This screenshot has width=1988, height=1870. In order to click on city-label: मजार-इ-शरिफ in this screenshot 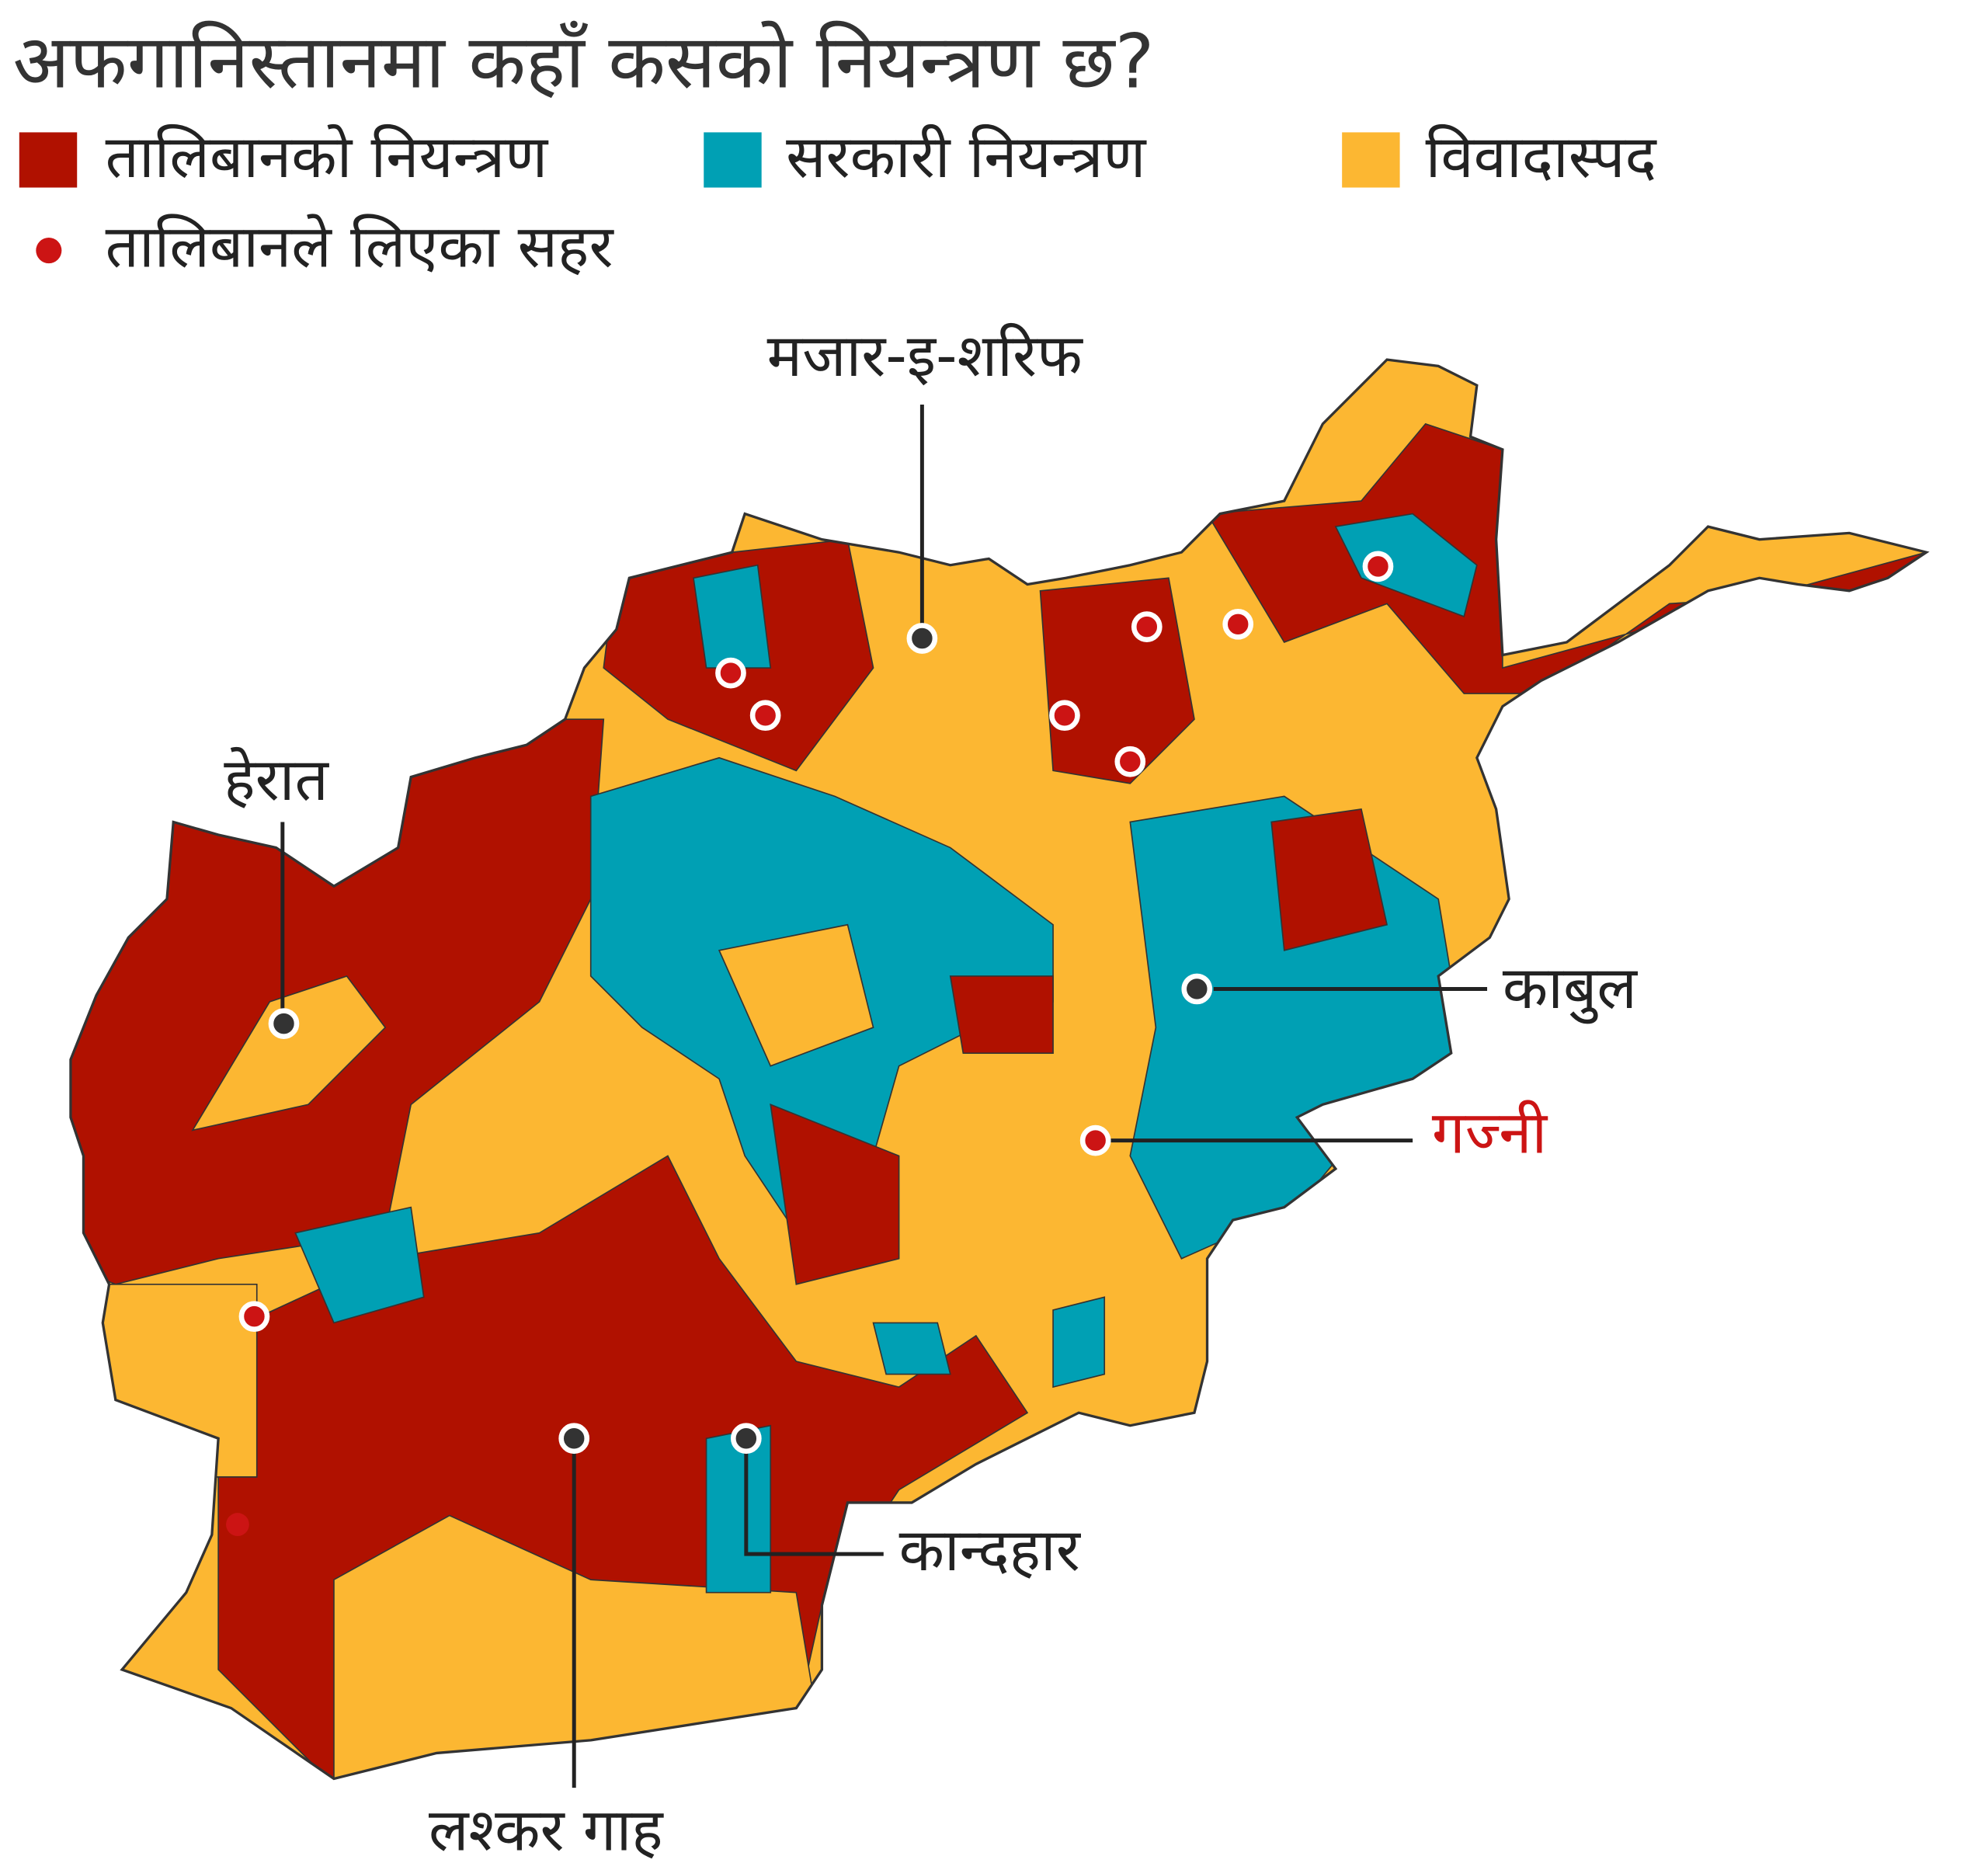, I will do `click(925, 355)`.